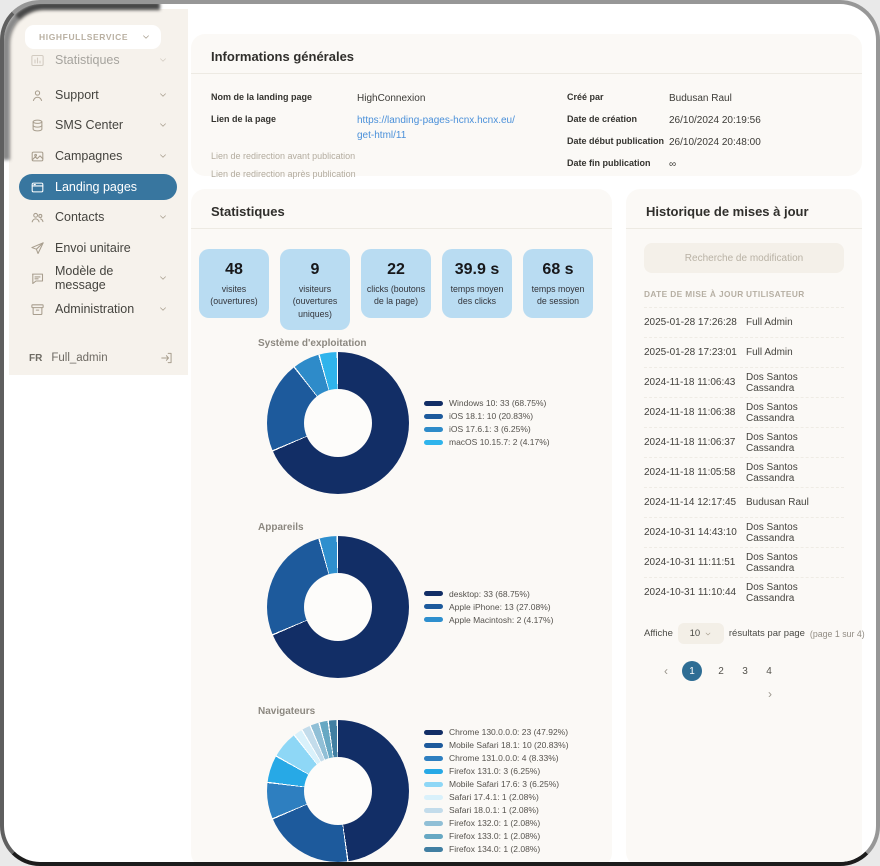 The height and width of the screenshot is (866, 880). What do you see at coordinates (93, 248) in the screenshot?
I see `sidebar-item-label: Envoi unitaire` at bounding box center [93, 248].